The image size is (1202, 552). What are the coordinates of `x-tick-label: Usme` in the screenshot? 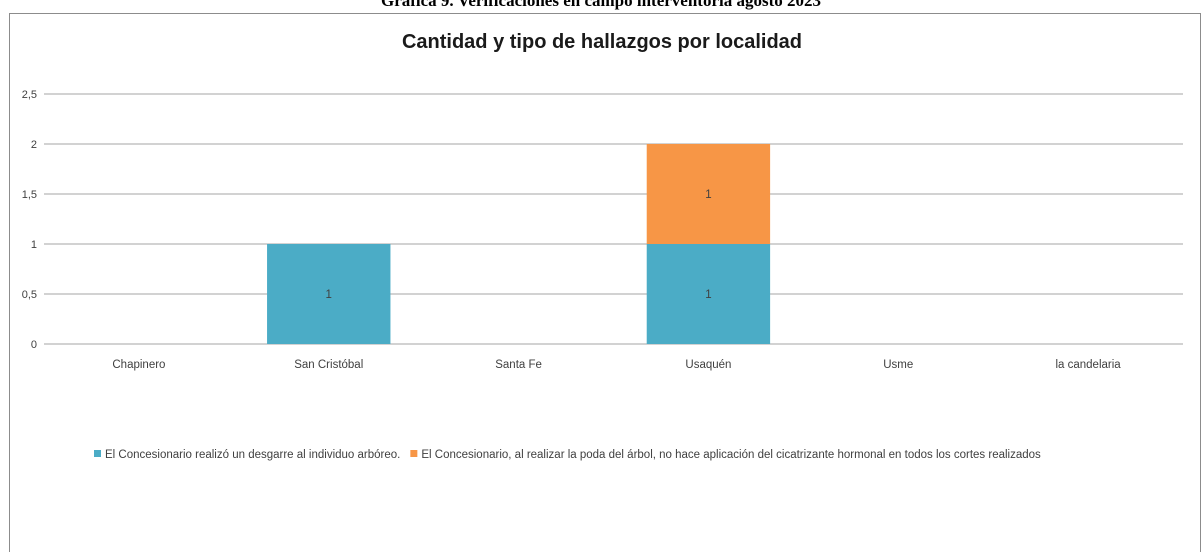 It's located at (898, 365).